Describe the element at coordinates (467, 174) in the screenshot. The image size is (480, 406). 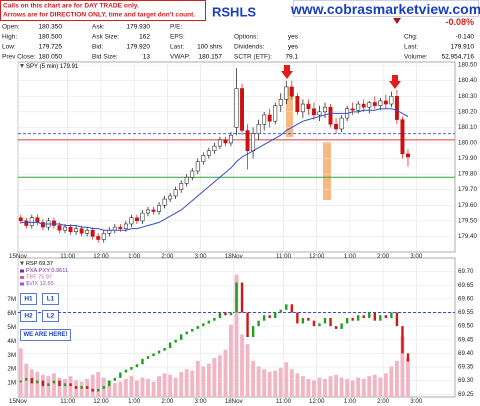
I see `y-tick-label: 179.80` at that location.